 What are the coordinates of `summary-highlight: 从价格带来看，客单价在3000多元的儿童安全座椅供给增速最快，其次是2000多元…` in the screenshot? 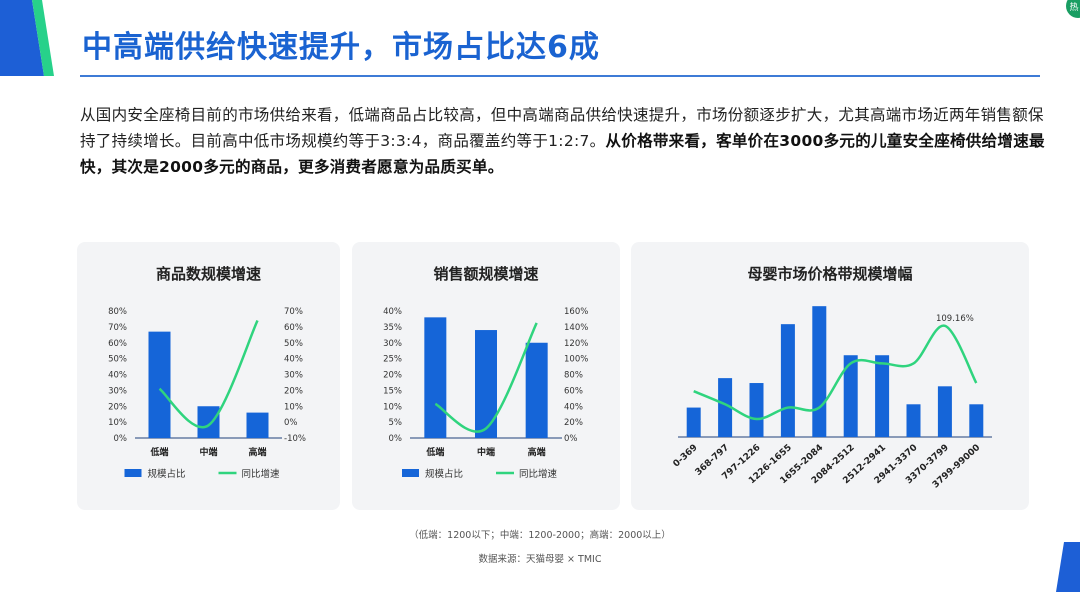 It's located at (562, 154).